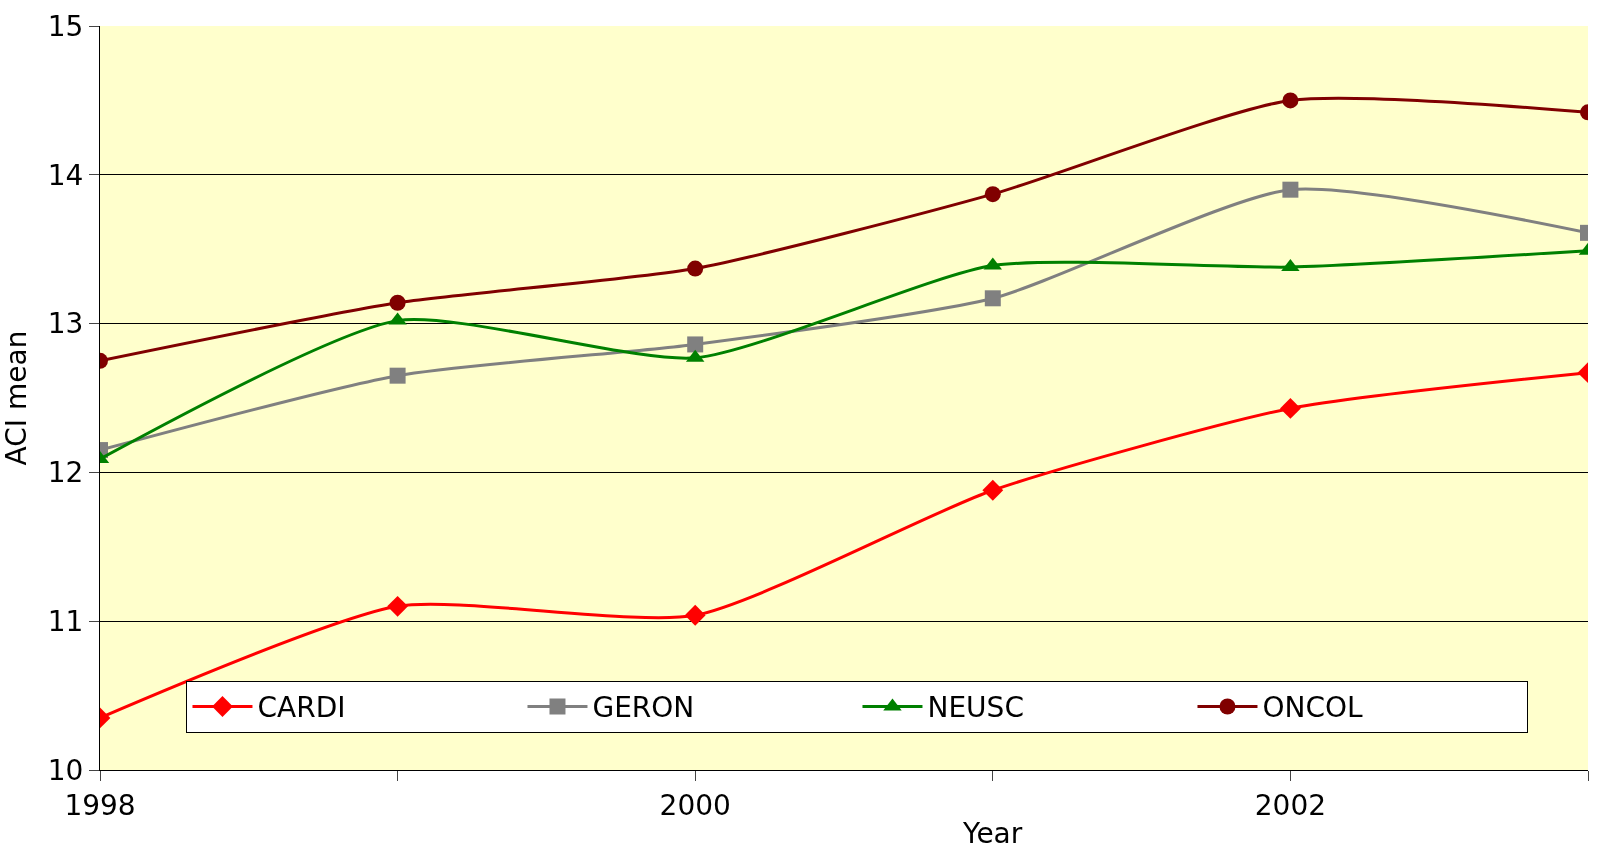 The width and height of the screenshot is (1598, 860). Describe the element at coordinates (16, 398) in the screenshot. I see `y-axis-title: ACI mean` at that location.